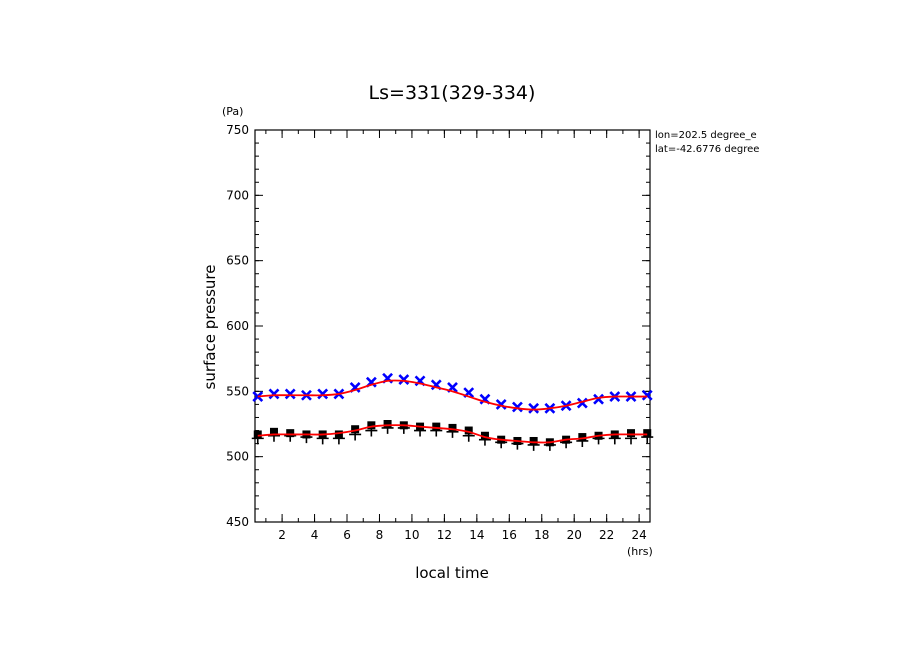  Describe the element at coordinates (444, 535) in the screenshot. I see `x-tick-label: 12` at that location.